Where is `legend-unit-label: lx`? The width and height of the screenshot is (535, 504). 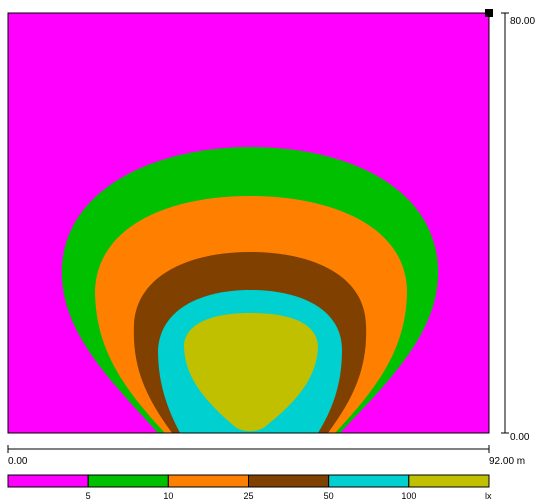
legend-unit-label: lx is located at coordinates (488, 496).